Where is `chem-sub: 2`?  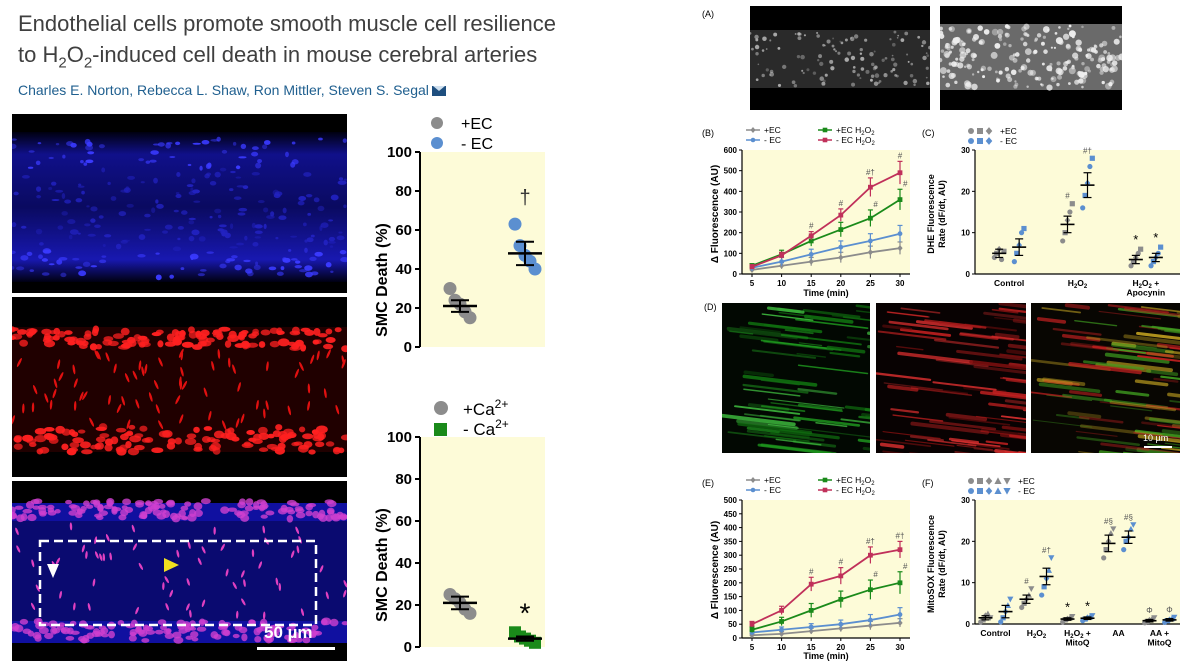
chem-sub: 2 is located at coordinates (862, 134).